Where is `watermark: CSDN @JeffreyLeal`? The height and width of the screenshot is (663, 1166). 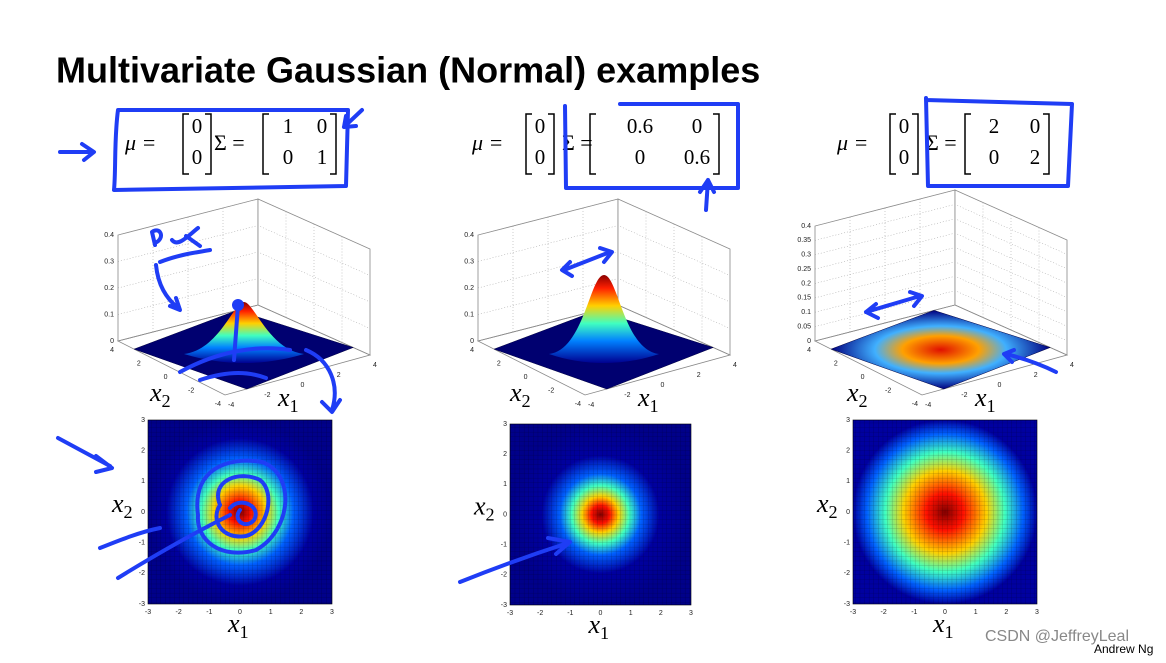 watermark: CSDN @JeffreyLeal is located at coordinates (1057, 636).